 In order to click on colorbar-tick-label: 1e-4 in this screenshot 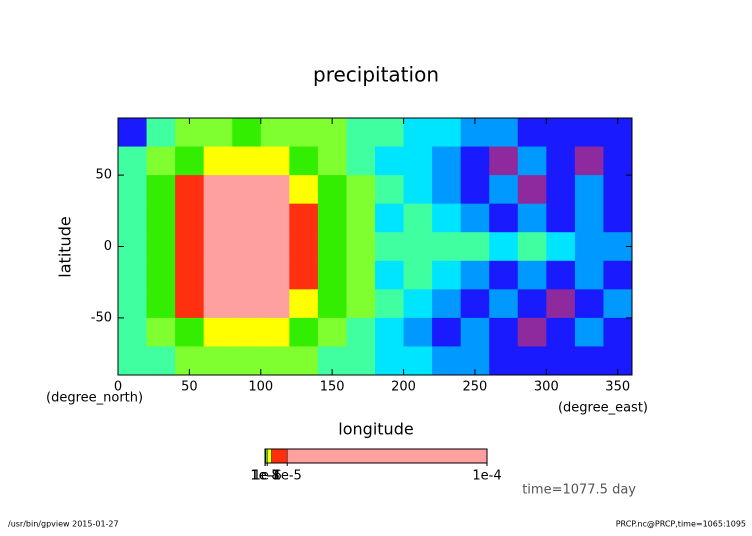, I will do `click(486, 476)`.